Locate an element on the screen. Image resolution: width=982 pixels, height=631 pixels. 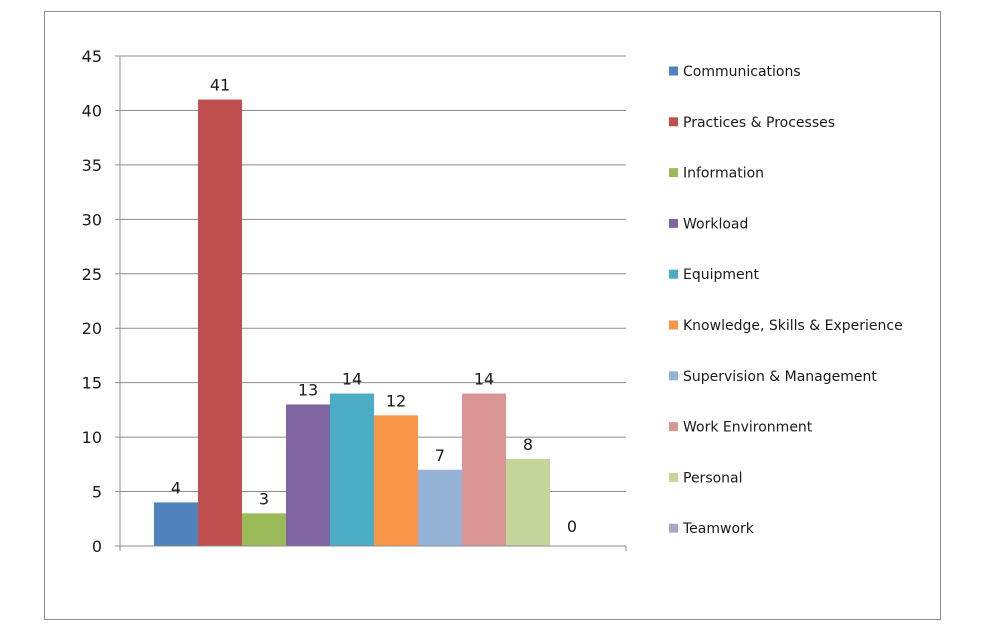
y-tick-label: 40 is located at coordinates (92, 110).